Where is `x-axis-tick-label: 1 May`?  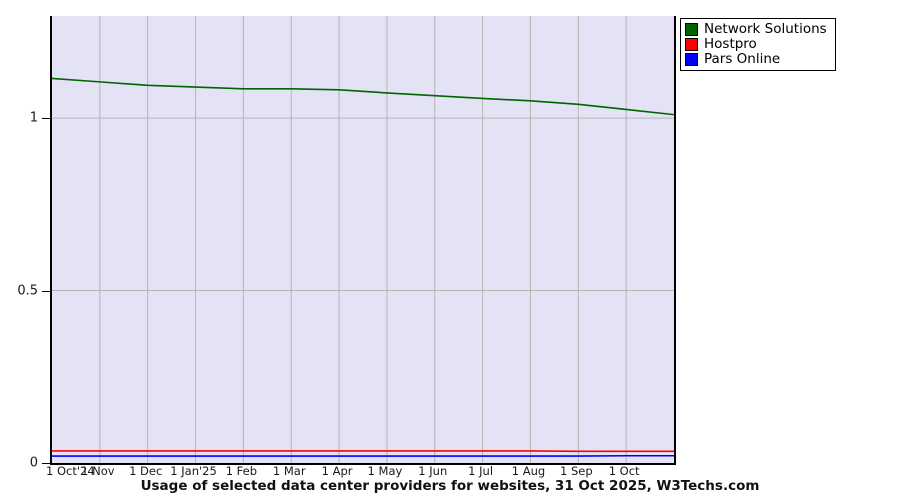 x-axis-tick-label: 1 May is located at coordinates (385, 471).